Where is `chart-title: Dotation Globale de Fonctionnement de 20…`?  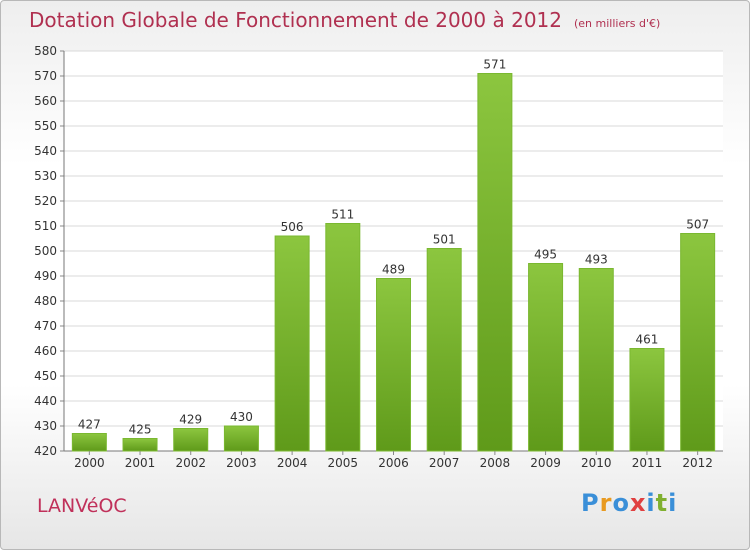
chart-title: Dotation Globale de Fonctionnement de 20… is located at coordinates (344, 20).